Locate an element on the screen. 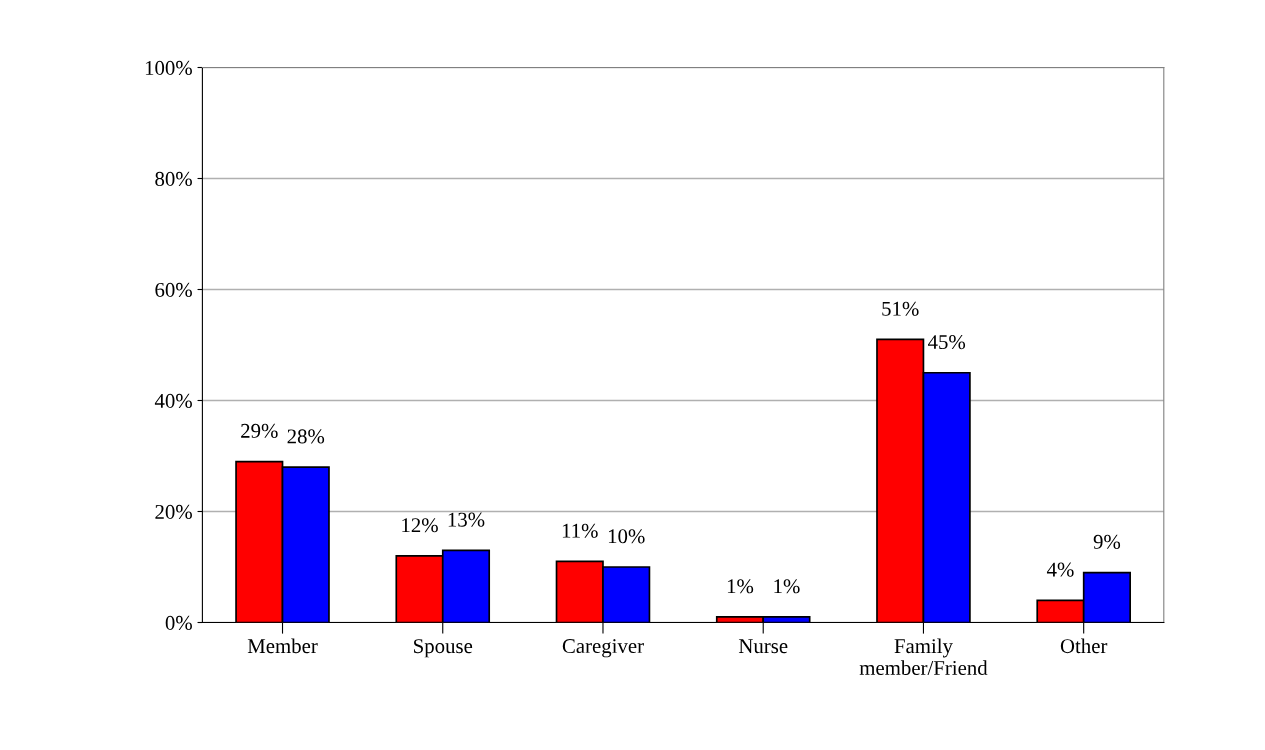 Image resolution: width=1265 pixels, height=750 pixels. data-label: 29% is located at coordinates (259, 430).